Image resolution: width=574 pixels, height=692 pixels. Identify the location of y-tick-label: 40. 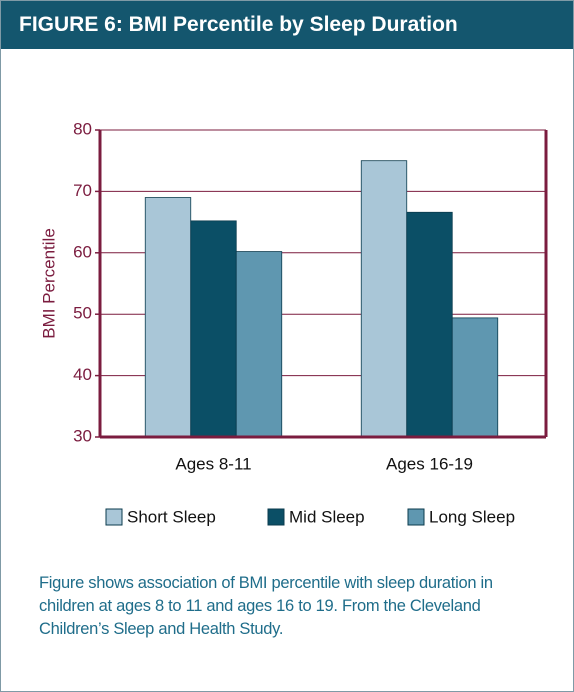
(82, 374).